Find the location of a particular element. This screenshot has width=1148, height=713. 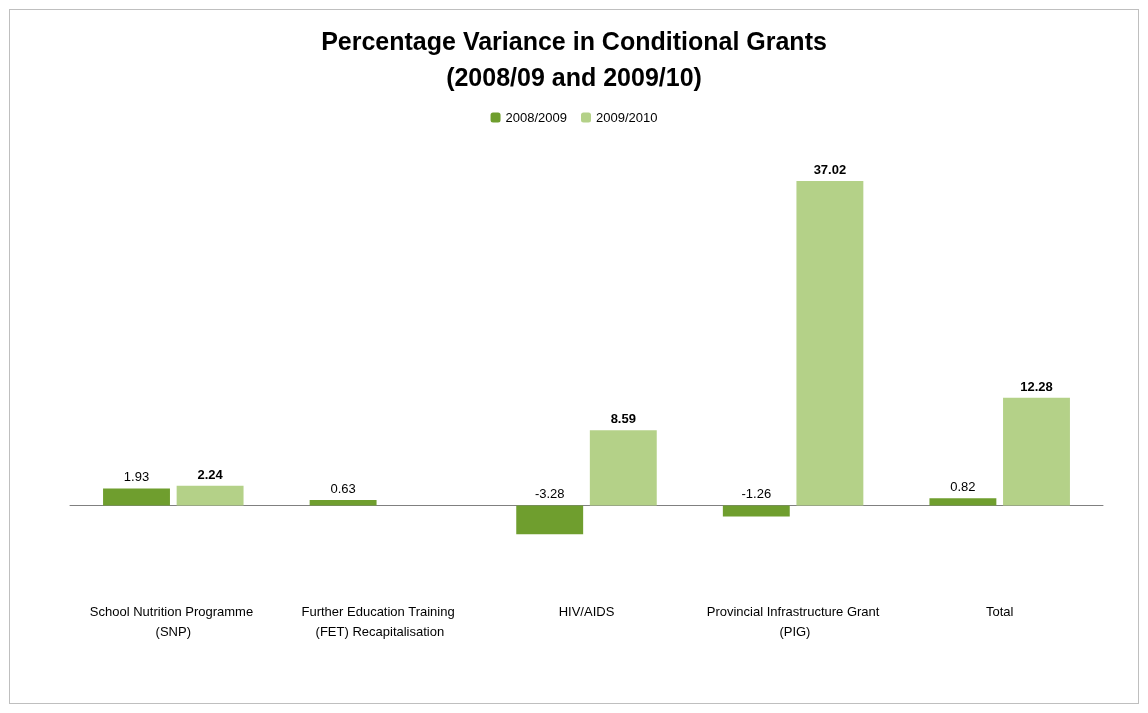

chart-title: Percentage Variance in Conditional Grants (2008/09 and 2009/10) is located at coordinates (574, 59).